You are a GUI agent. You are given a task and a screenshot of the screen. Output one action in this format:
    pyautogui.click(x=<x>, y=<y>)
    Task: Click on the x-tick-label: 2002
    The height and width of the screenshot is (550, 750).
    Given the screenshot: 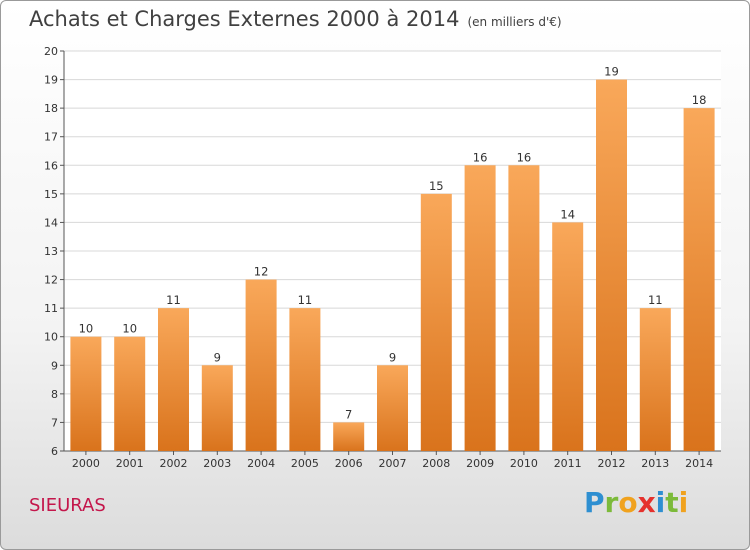 What is the action you would take?
    pyautogui.click(x=174, y=463)
    